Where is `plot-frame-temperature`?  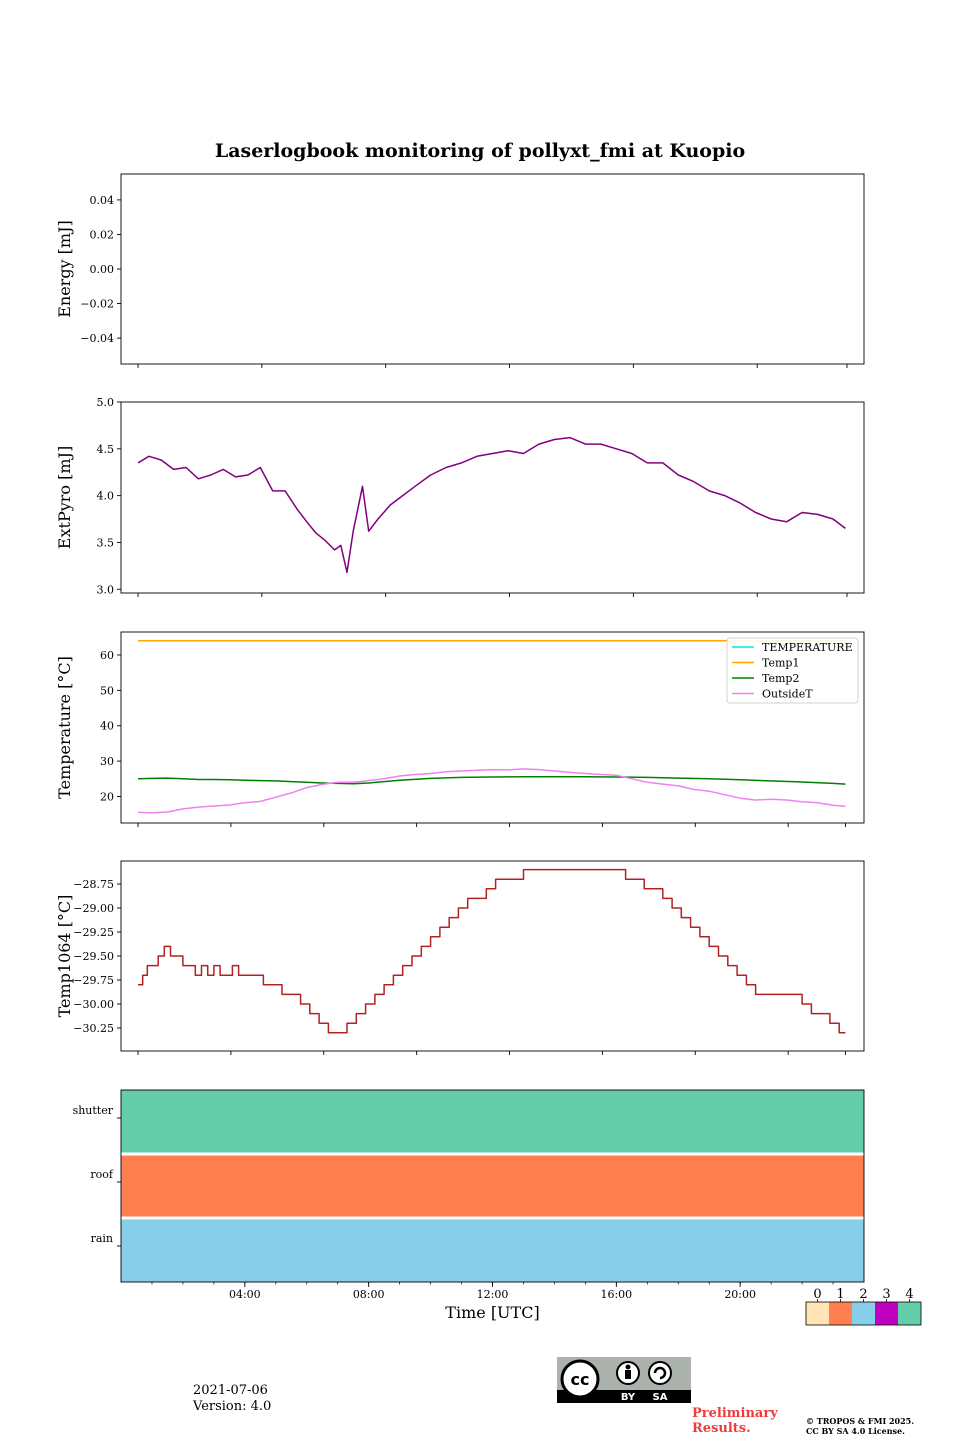
plot-frame-temperature is located at coordinates (492, 727).